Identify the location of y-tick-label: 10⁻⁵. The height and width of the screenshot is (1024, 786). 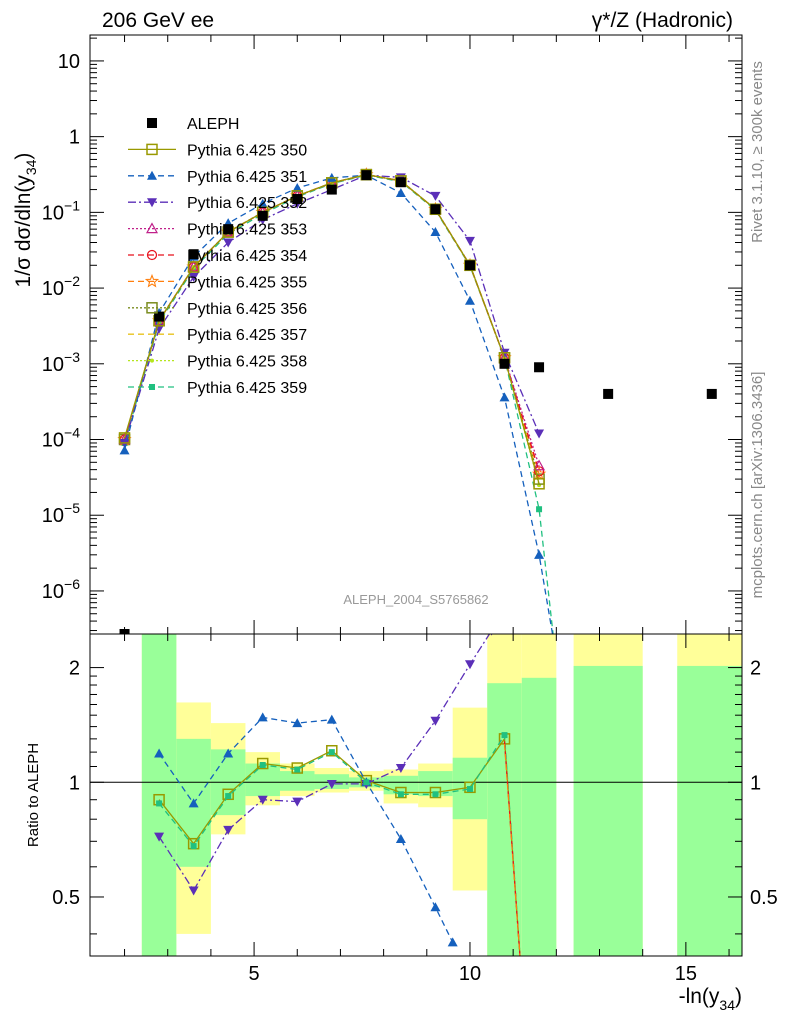
(61, 513).